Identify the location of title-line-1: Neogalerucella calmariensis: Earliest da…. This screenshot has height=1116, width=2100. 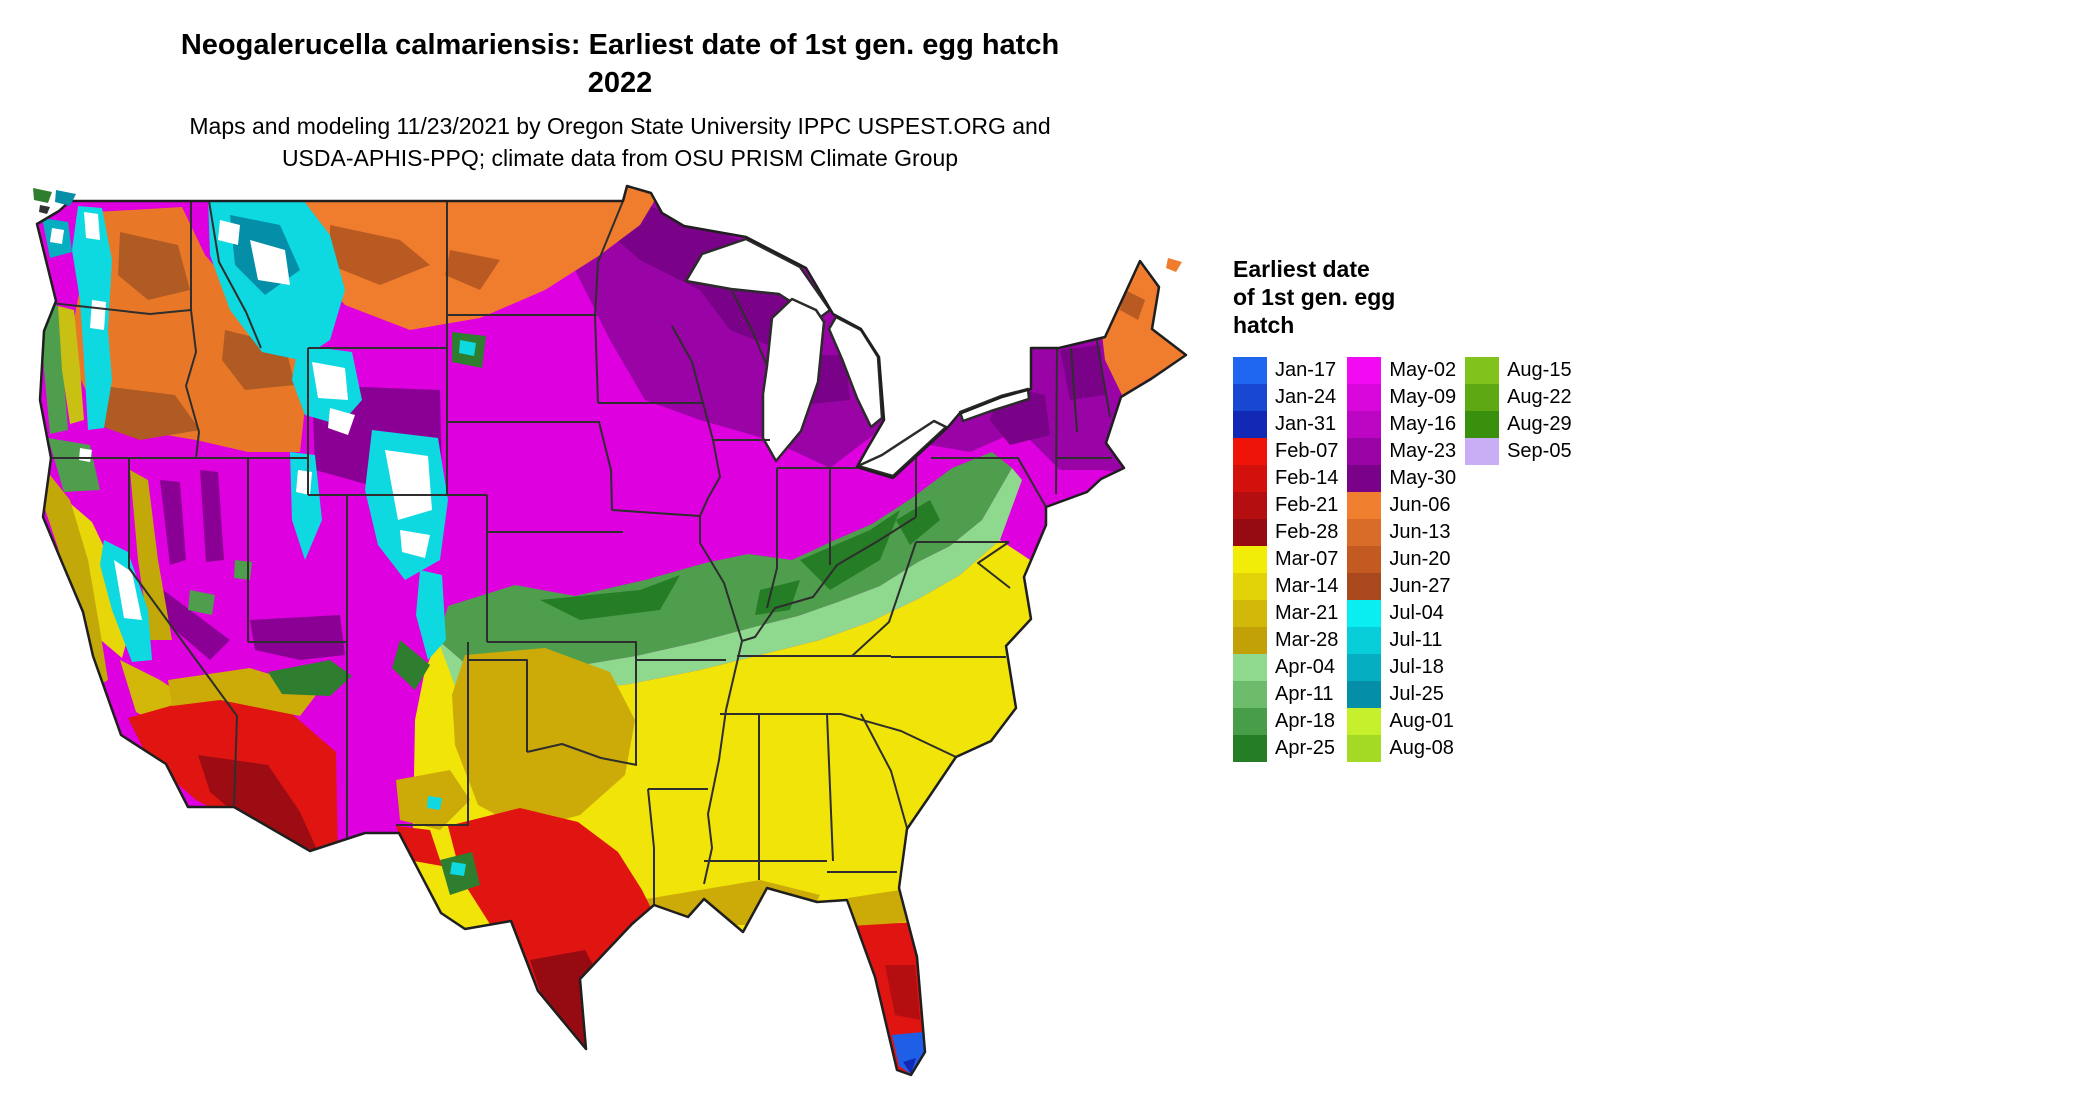
(620, 45).